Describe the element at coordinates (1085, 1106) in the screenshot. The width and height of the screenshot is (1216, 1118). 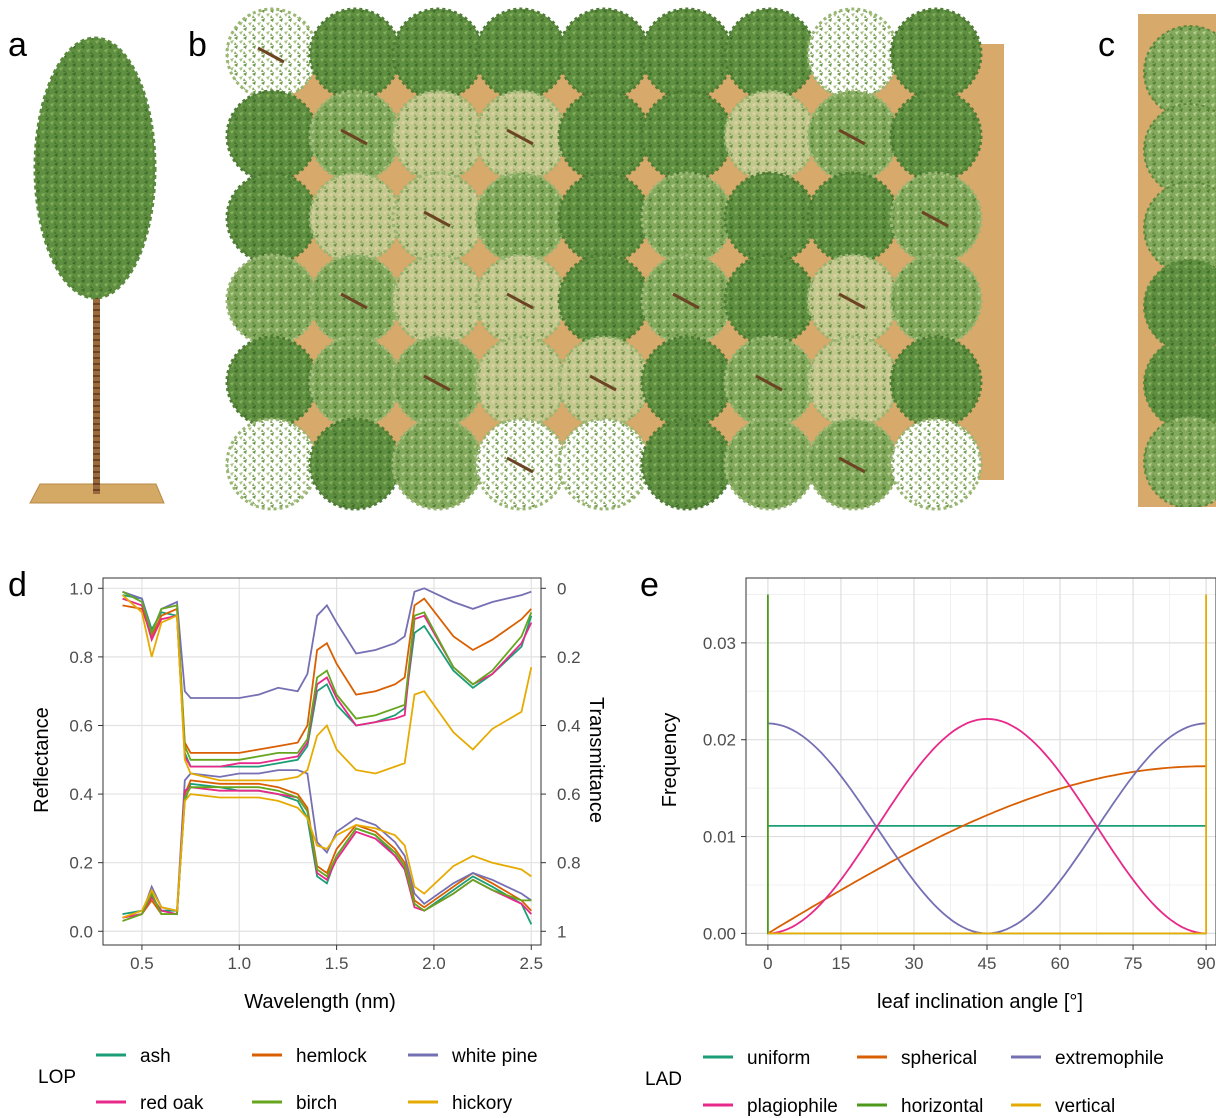
I see `legend-label-vertical: vertical` at that location.